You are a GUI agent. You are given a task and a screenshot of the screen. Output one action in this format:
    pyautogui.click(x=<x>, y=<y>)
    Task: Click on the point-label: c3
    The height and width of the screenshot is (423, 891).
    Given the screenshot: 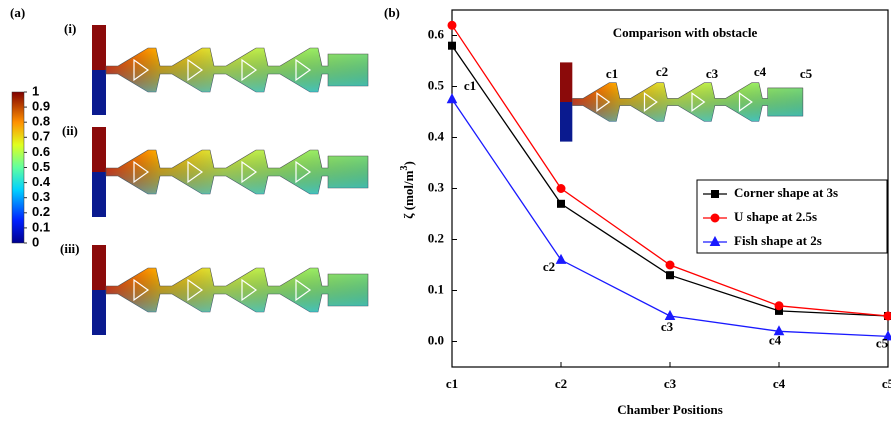 What is the action you would take?
    pyautogui.click(x=667, y=326)
    